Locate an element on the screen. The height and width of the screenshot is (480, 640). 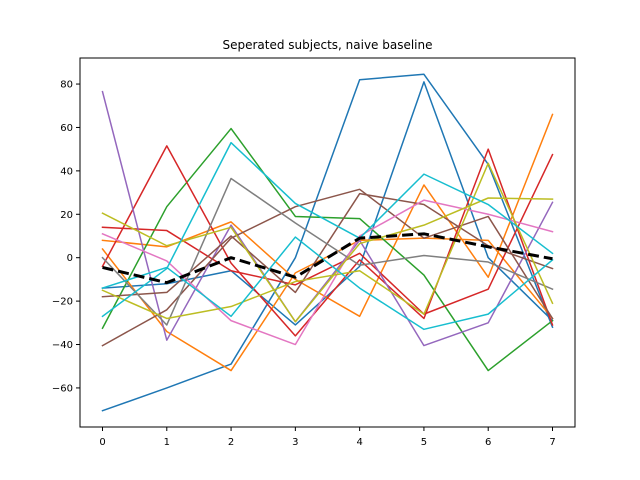
y-tick-label: −40 is located at coordinates (62, 345).